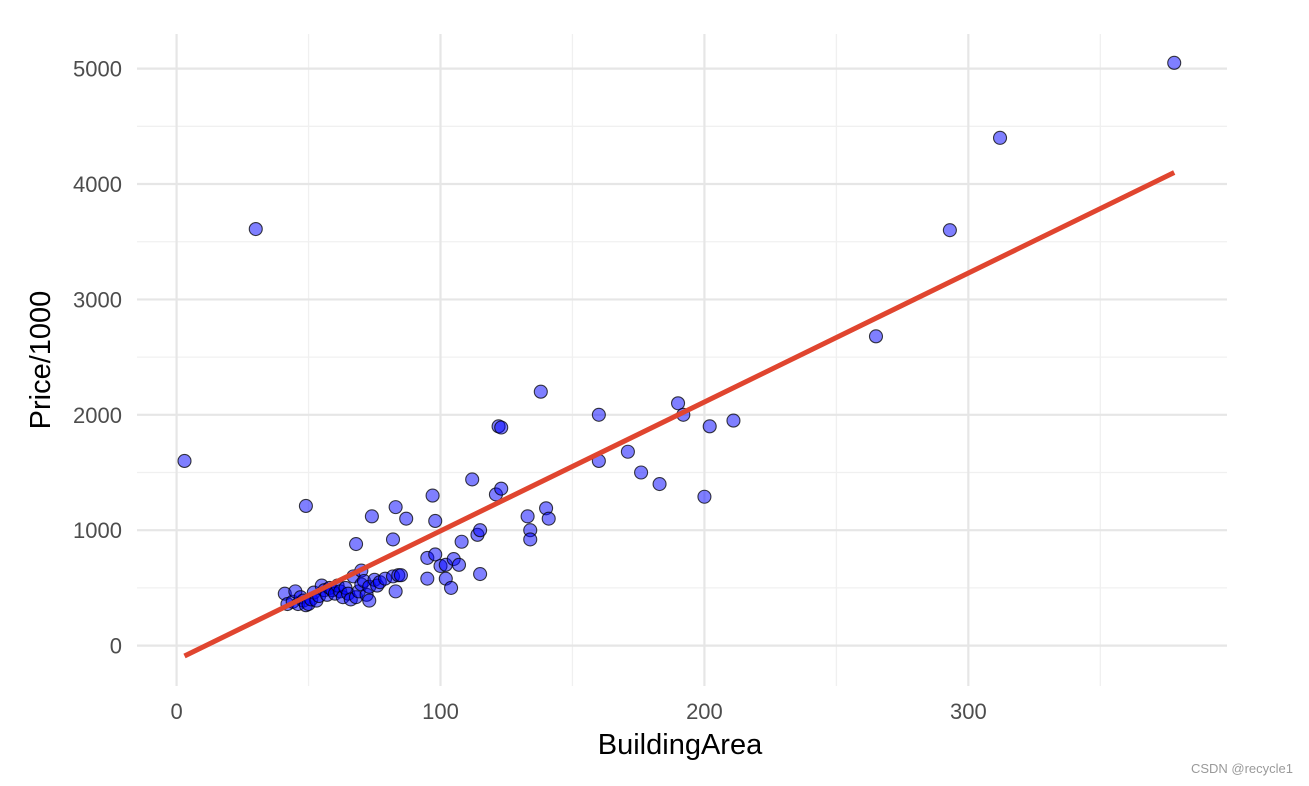 The width and height of the screenshot is (1309, 786). What do you see at coordinates (968, 711) in the screenshot?
I see `x-tick-label: 300` at bounding box center [968, 711].